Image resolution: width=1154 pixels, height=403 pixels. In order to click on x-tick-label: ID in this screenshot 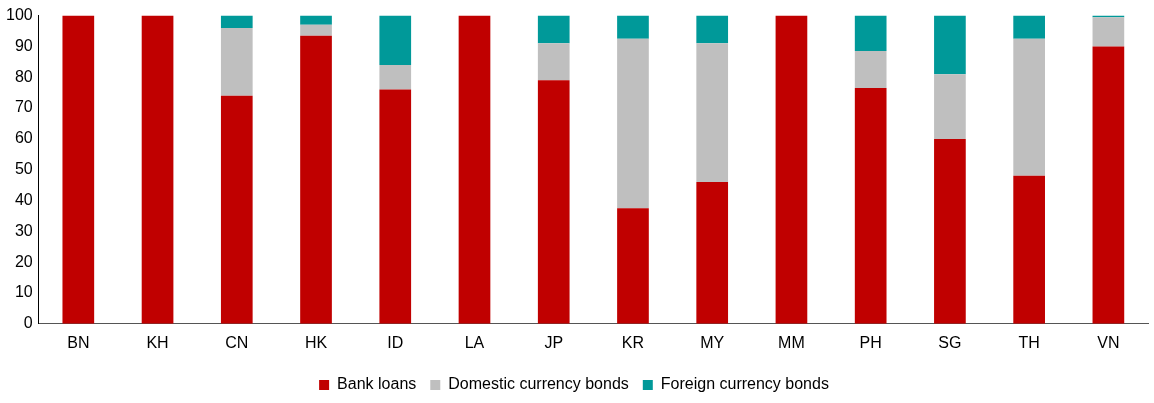, I will do `click(395, 342)`.